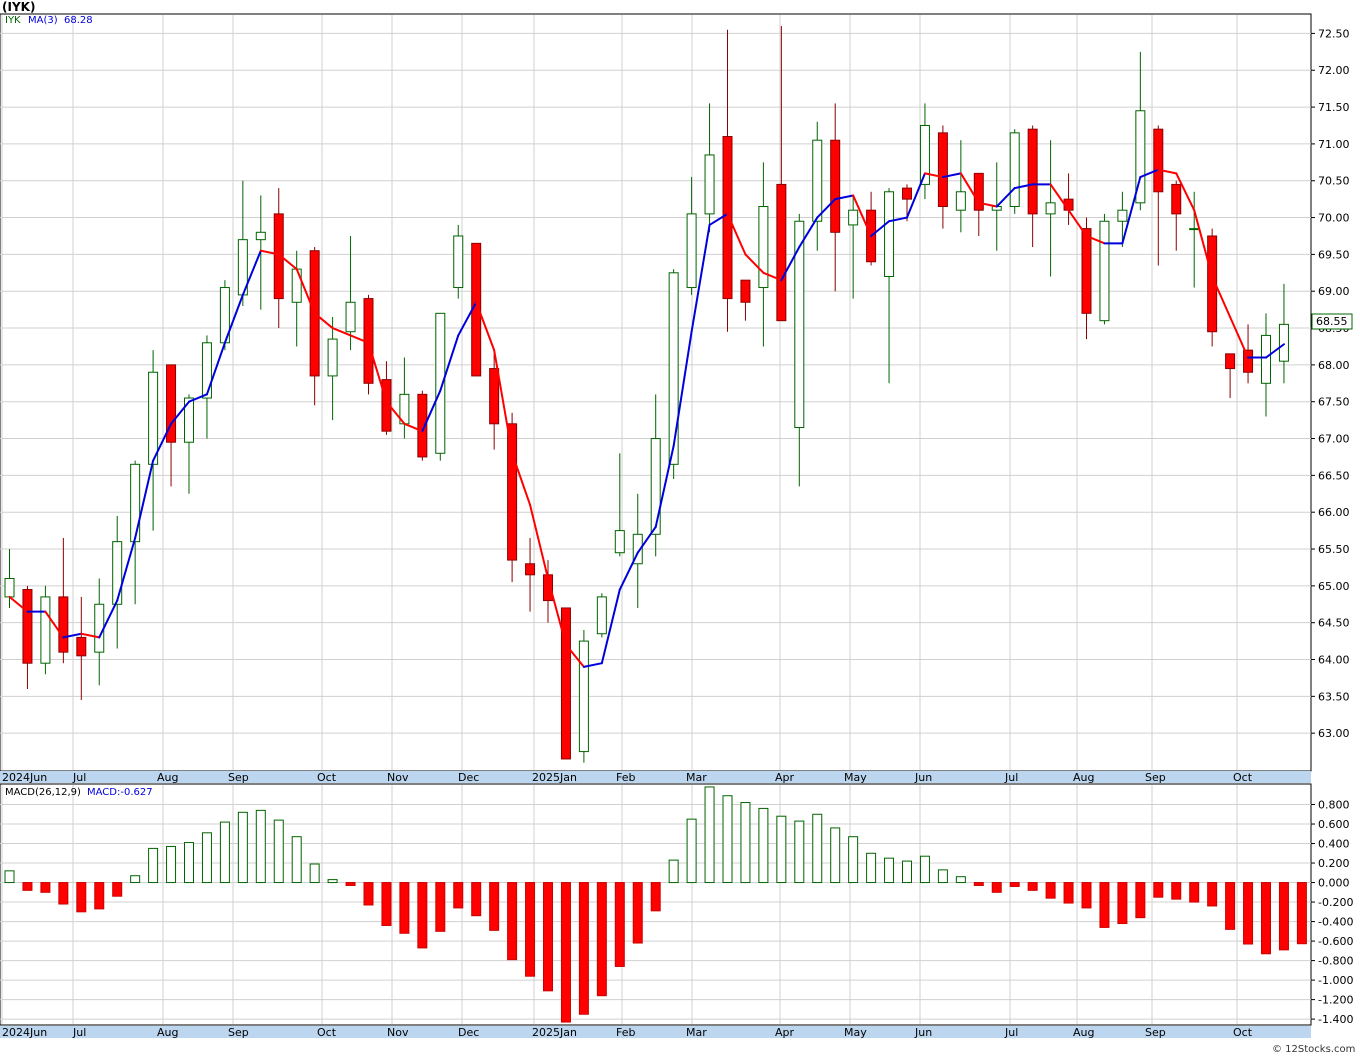 Image resolution: width=1360 pixels, height=1060 pixels. I want to click on watermark: © 12Stocks.com, so click(1313, 1049).